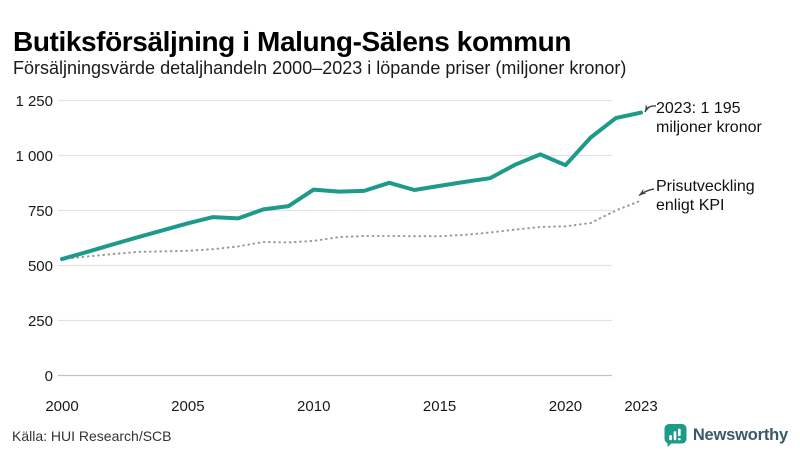  I want to click on arrow-to-2023-point-icon, so click(650, 108).